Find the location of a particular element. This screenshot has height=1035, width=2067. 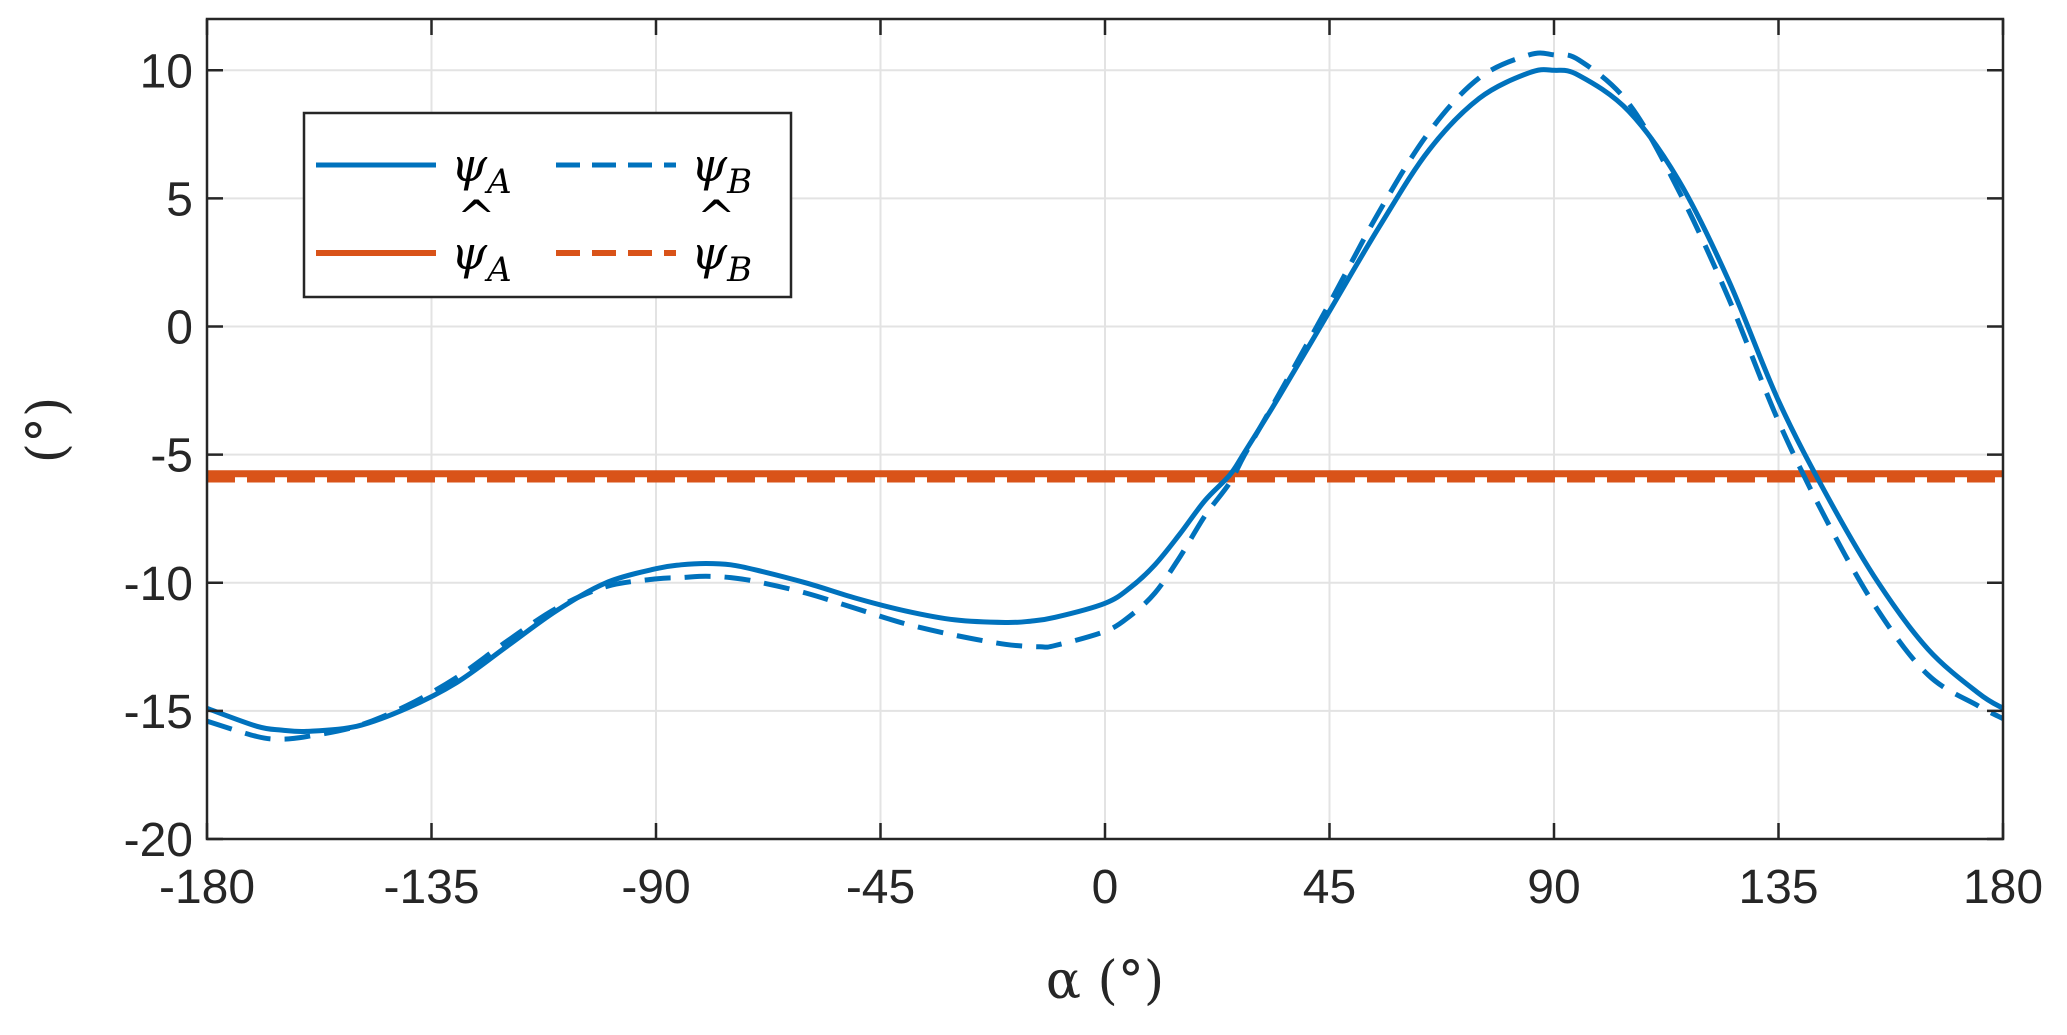

y-tick-label: -5 is located at coordinates (171, 456).